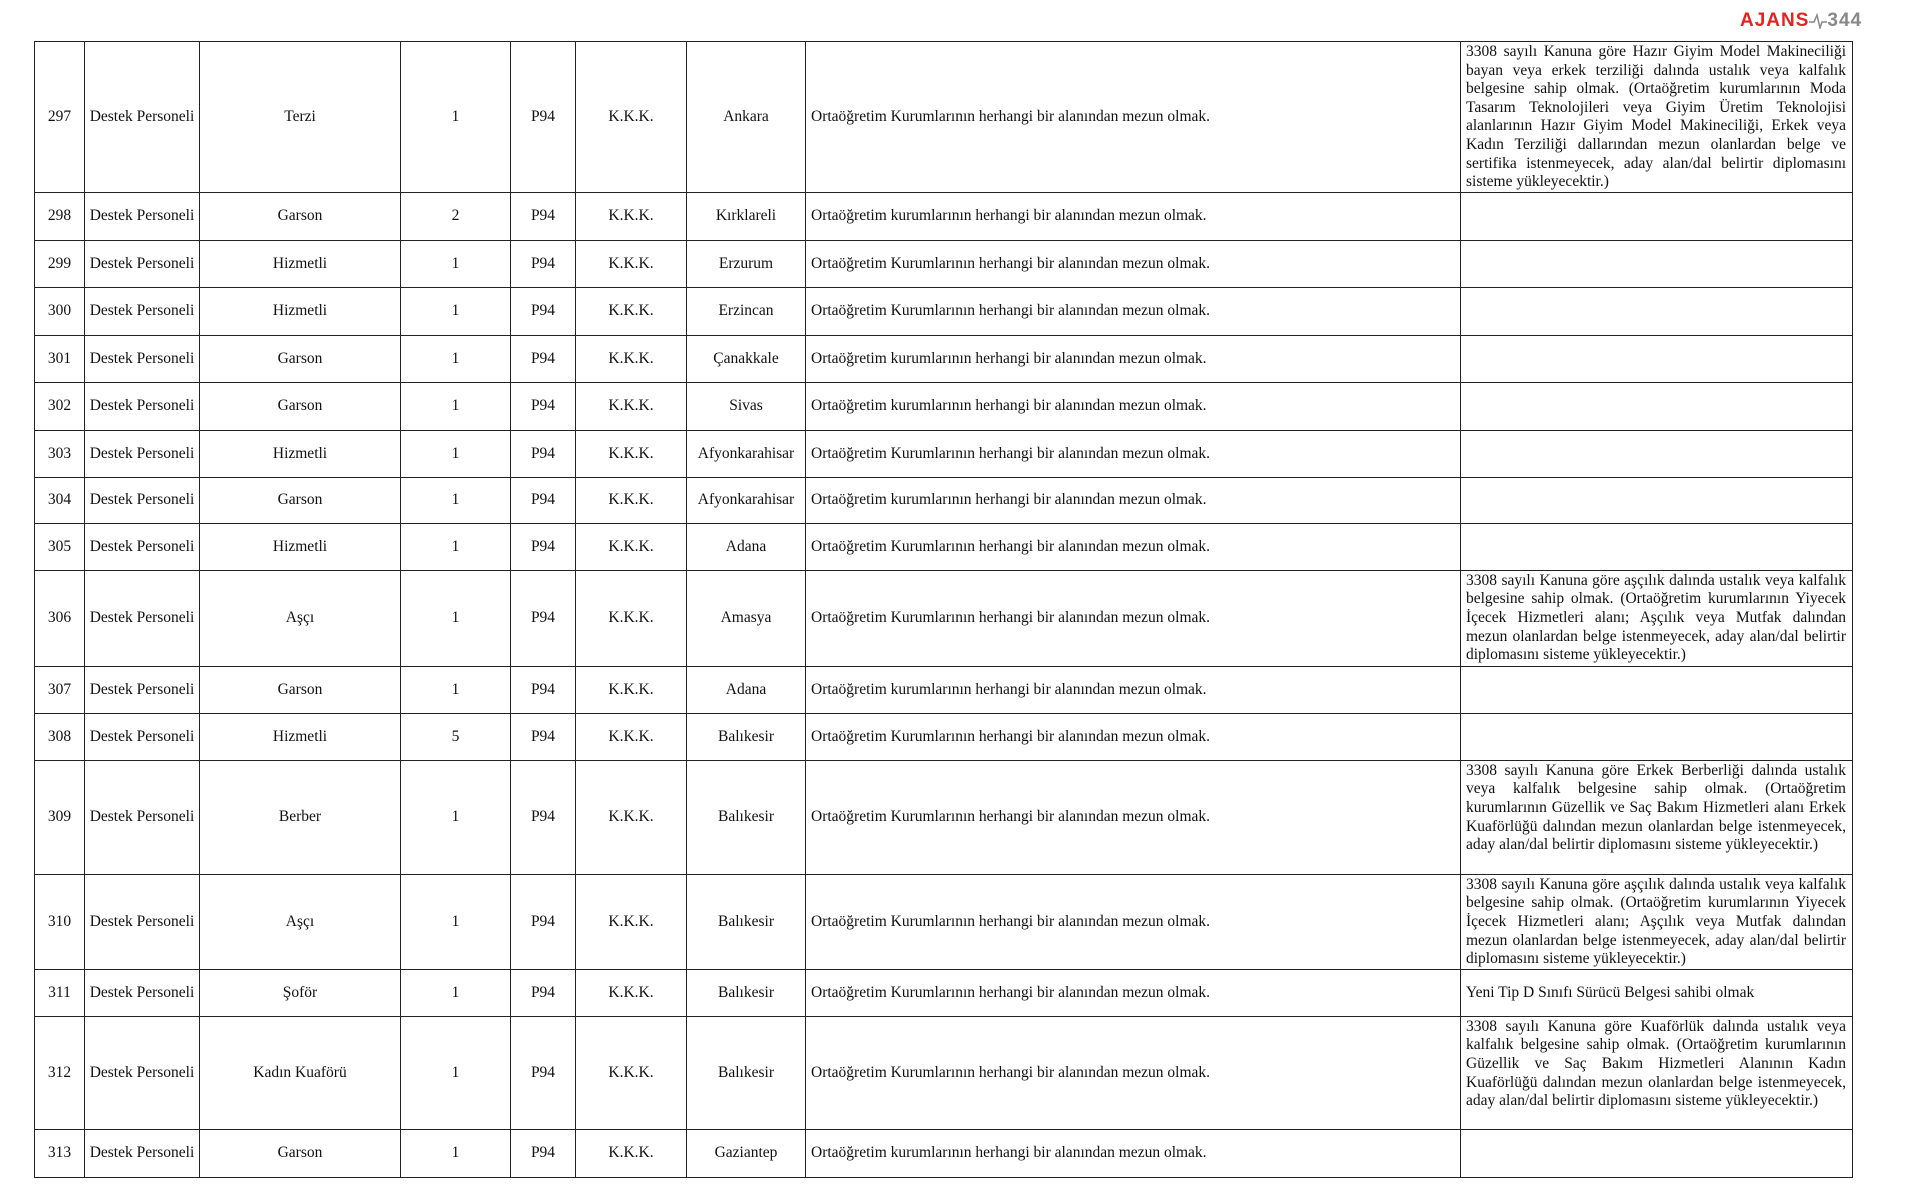 This screenshot has width=1920, height=1197. Describe the element at coordinates (59, 1072) in the screenshot. I see `row-number-cell: 312` at that location.